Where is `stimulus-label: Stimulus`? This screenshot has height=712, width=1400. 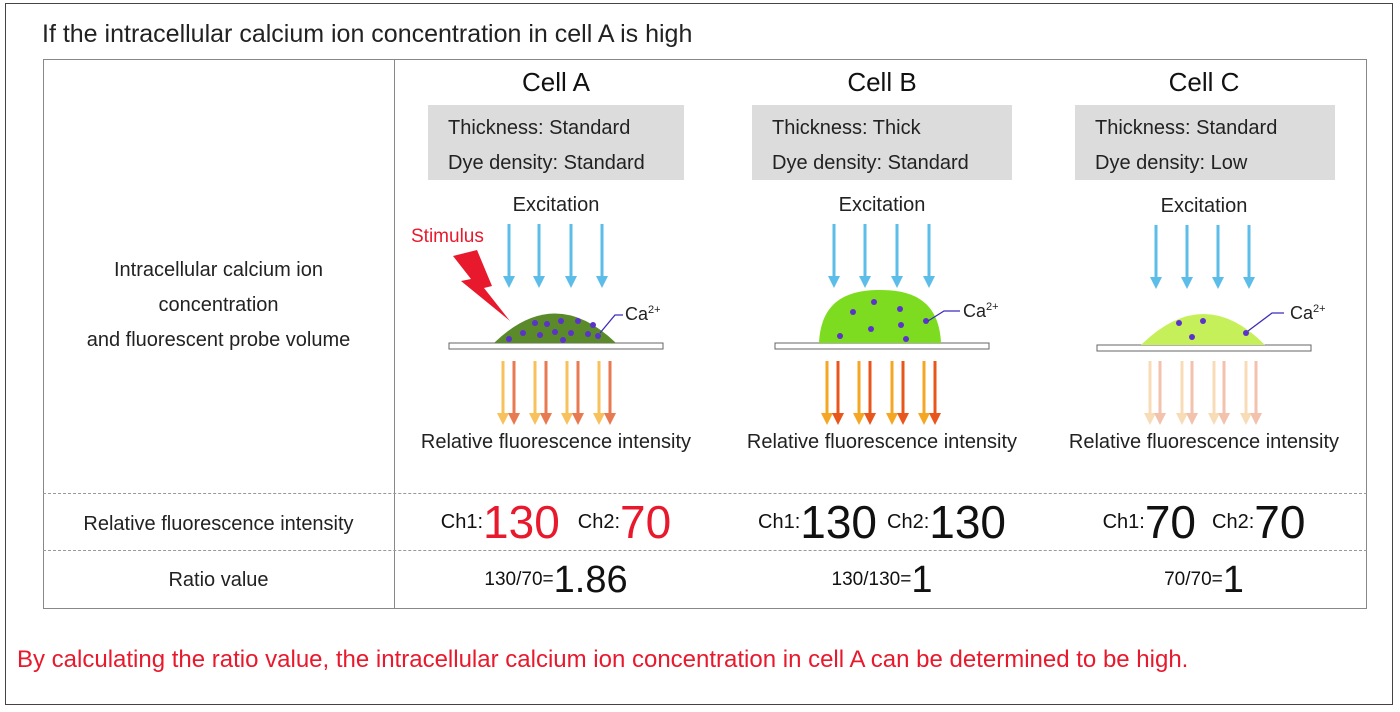 stimulus-label: Stimulus is located at coordinates (447, 236).